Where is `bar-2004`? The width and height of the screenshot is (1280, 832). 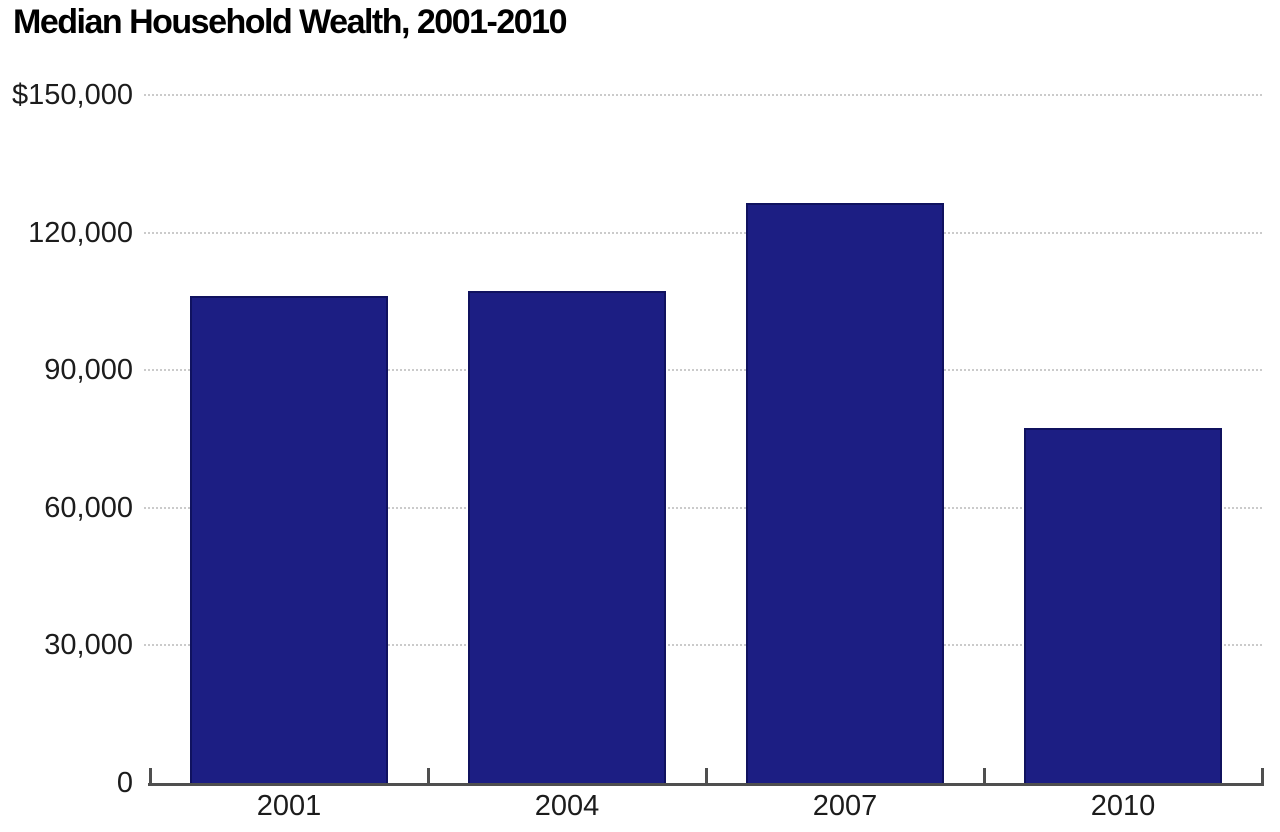
bar-2004 is located at coordinates (567, 537).